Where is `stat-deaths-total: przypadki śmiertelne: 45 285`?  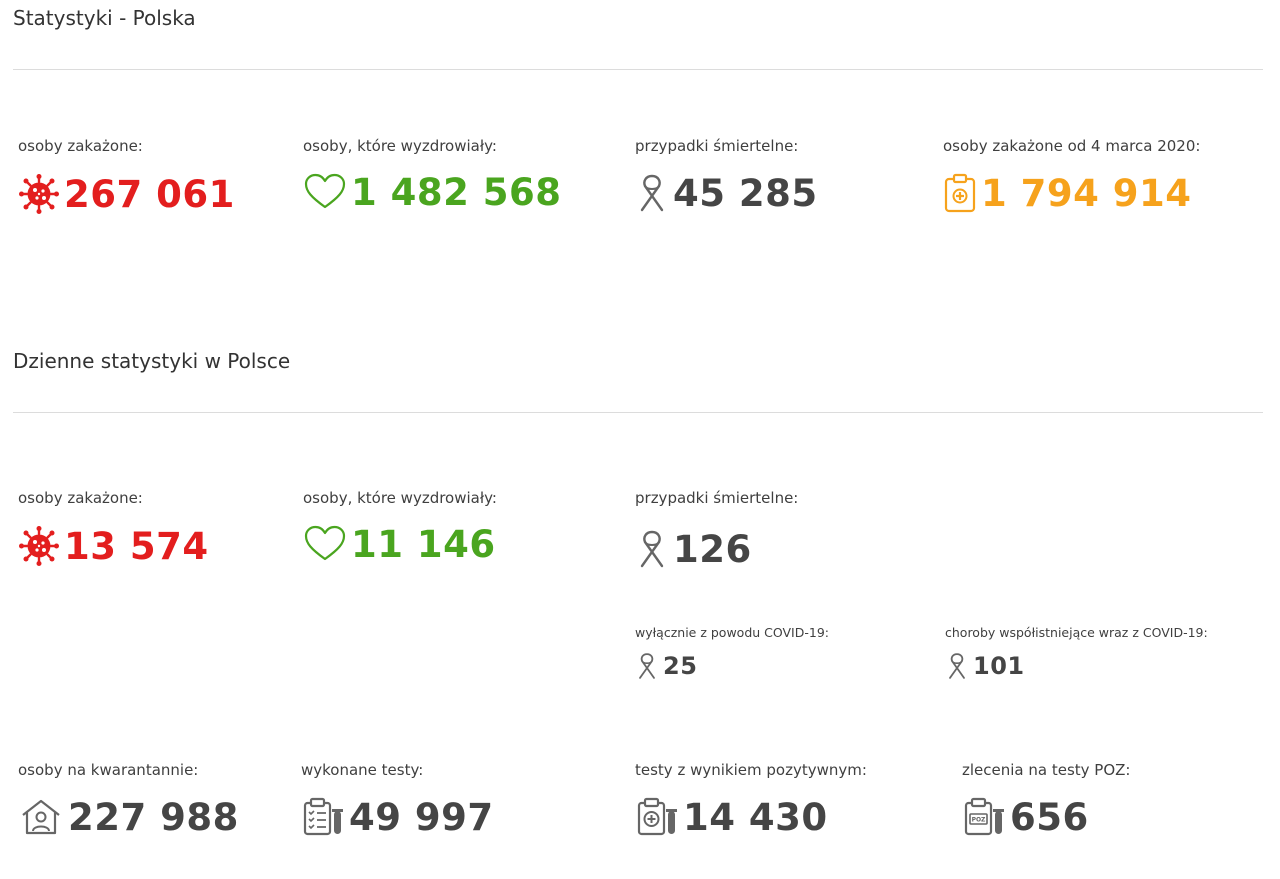 stat-deaths-total: przypadki śmiertelne: 45 285 is located at coordinates (726, 175).